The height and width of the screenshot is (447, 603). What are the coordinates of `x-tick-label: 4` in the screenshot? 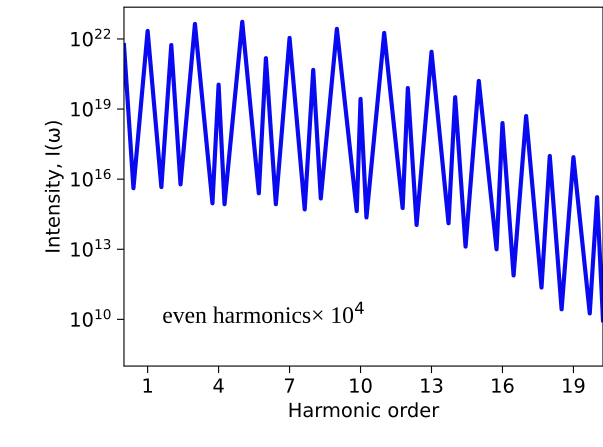 It's located at (218, 385).